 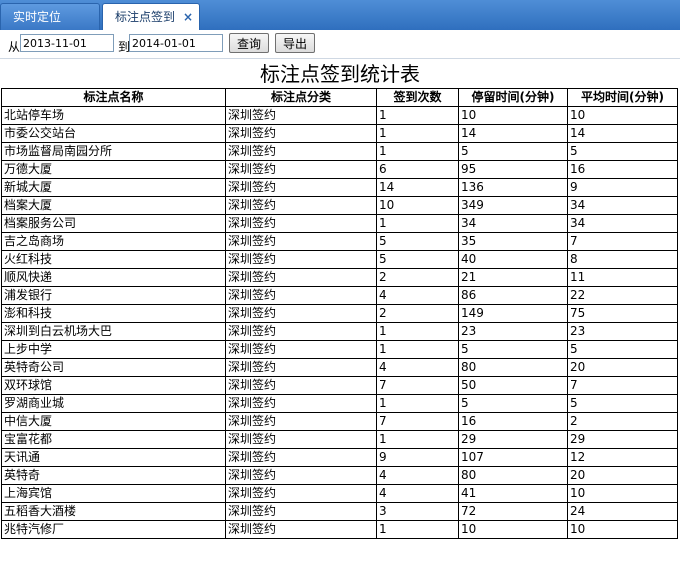 I want to click on cell-marker-name: 英特奇公司, so click(x=113, y=367).